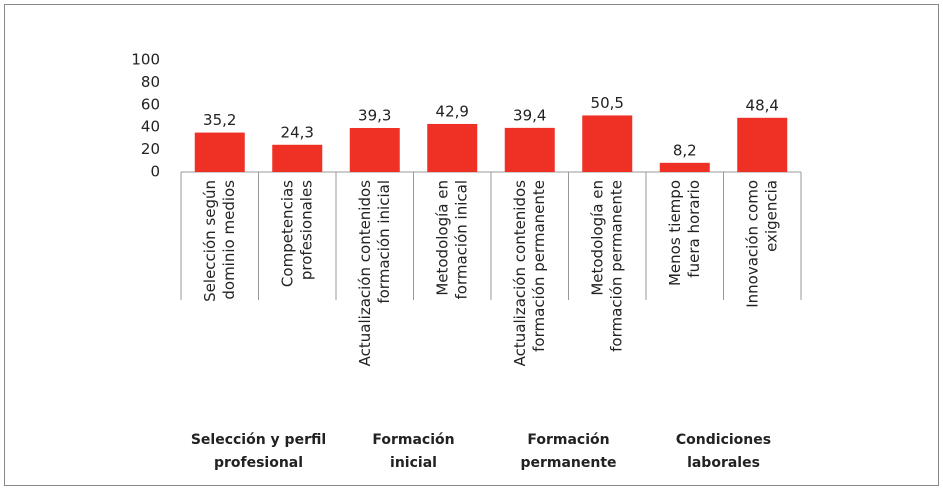 The width and height of the screenshot is (943, 490). I want to click on value-label: 50,5, so click(607, 103).